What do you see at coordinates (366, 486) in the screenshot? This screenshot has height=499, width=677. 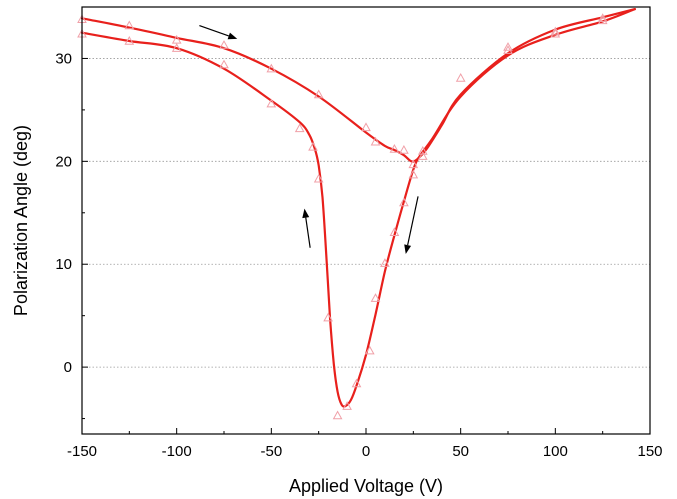 I see `x-axis-label: Applied Voltage (V)` at bounding box center [366, 486].